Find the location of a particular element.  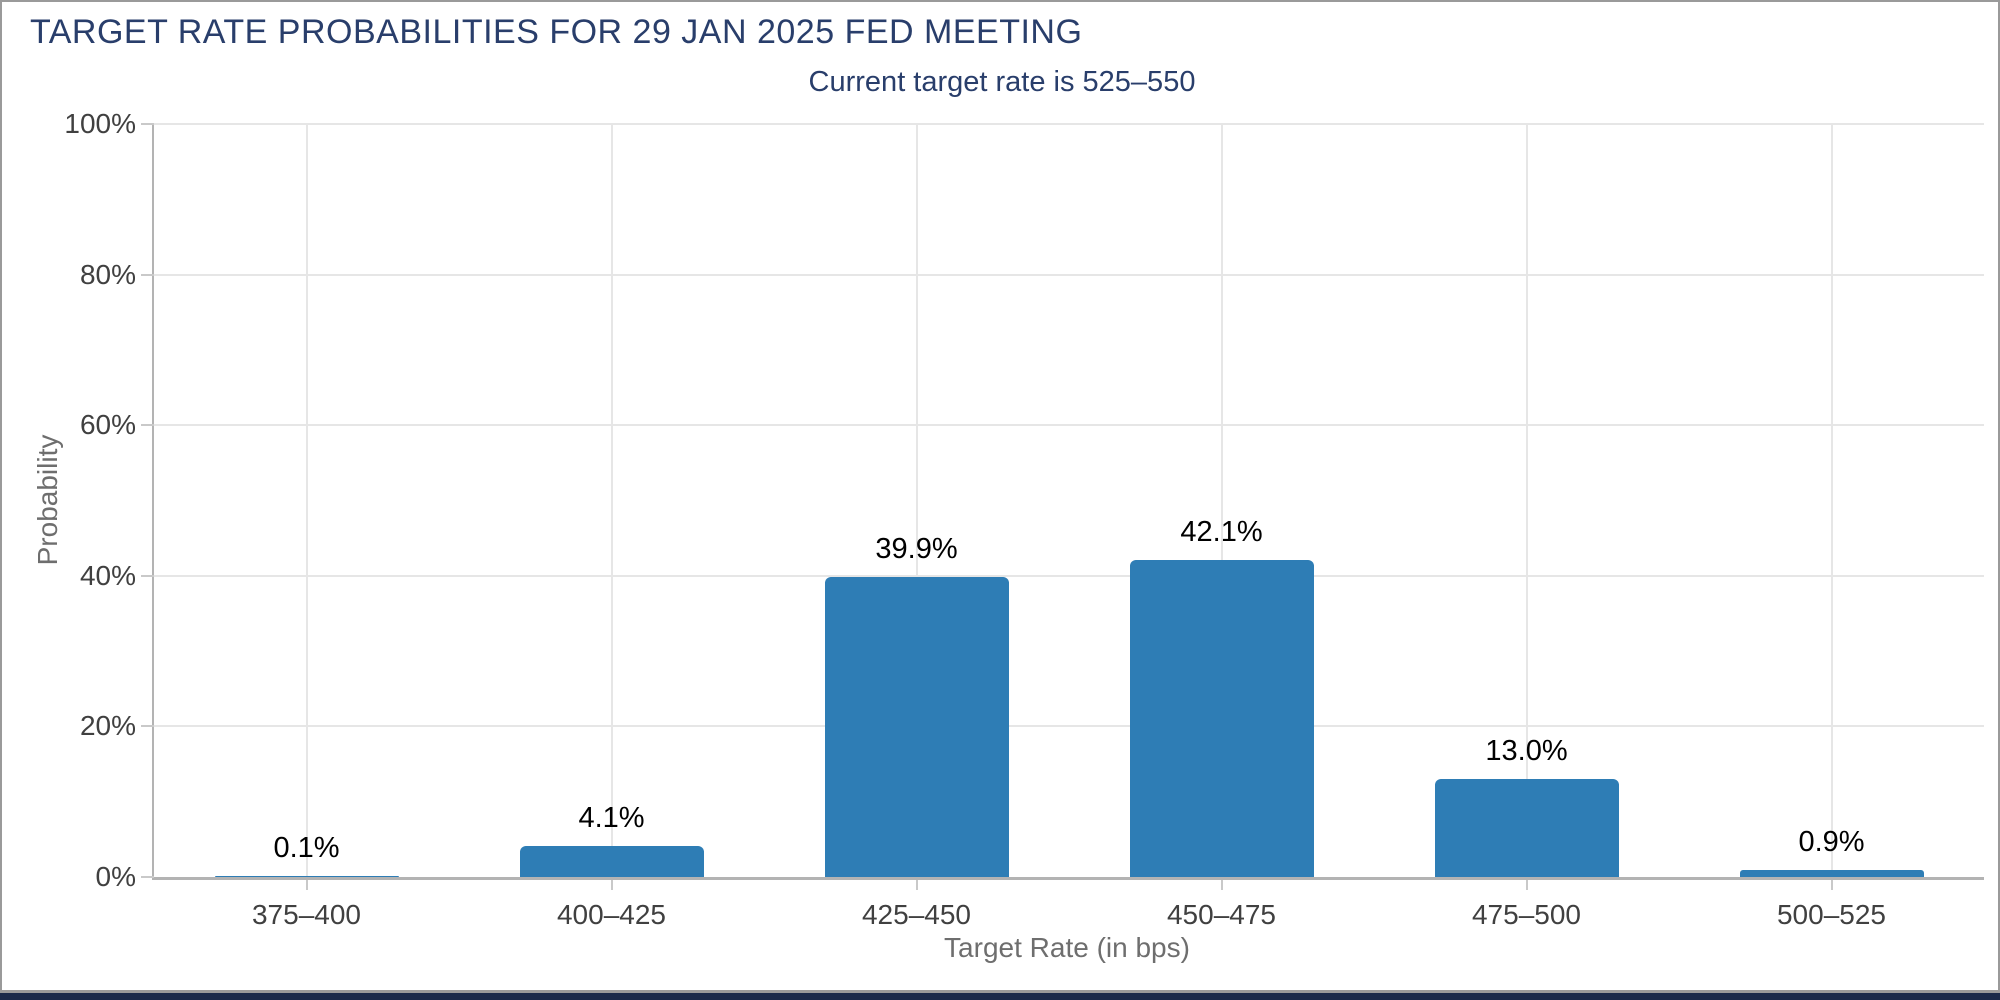

bar-value-label: 13.0% is located at coordinates (1526, 751).